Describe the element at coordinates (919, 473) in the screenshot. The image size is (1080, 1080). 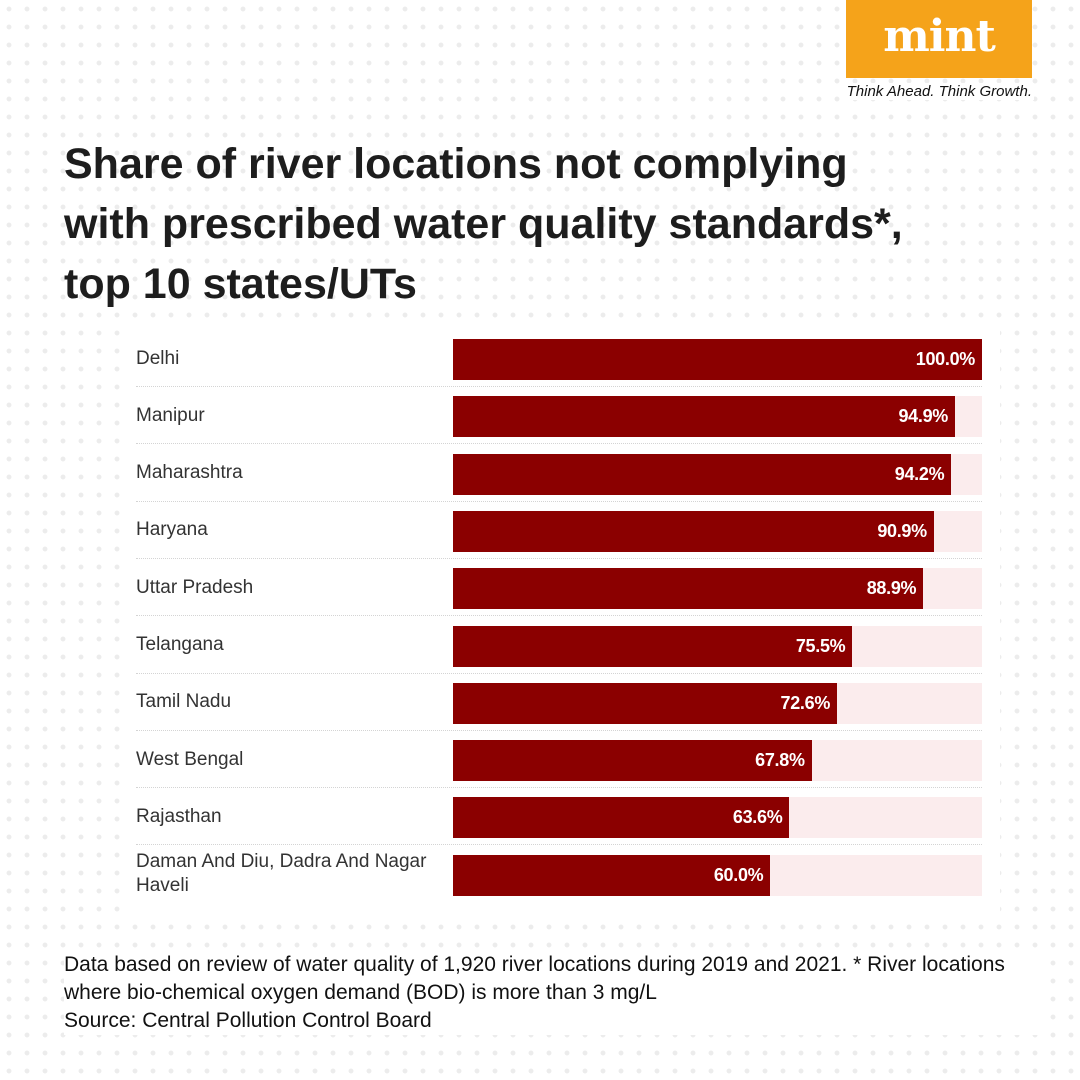
I see `data-label: 94.2%` at that location.